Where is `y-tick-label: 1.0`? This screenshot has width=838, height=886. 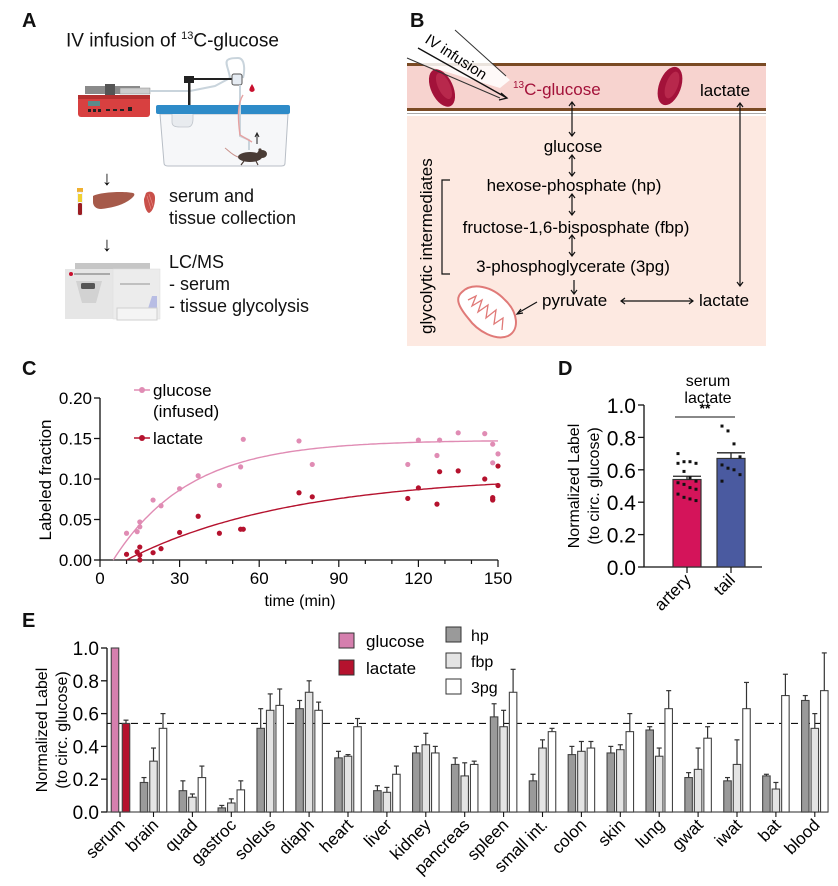
y-tick-label: 1.0 is located at coordinates (86, 649).